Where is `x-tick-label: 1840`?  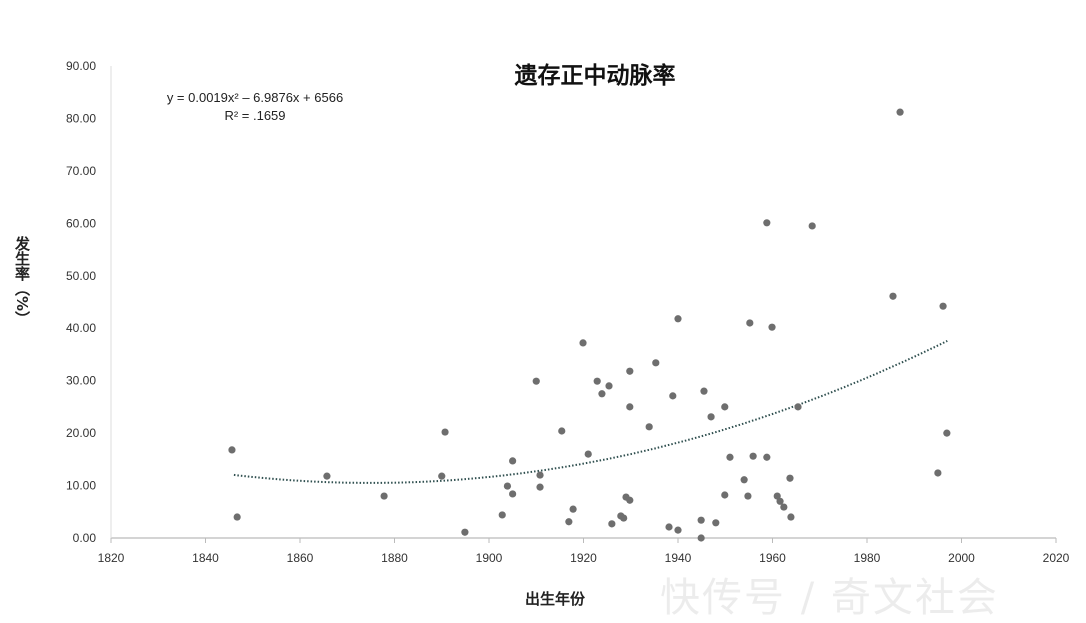
x-tick-label: 1840 is located at coordinates (205, 558).